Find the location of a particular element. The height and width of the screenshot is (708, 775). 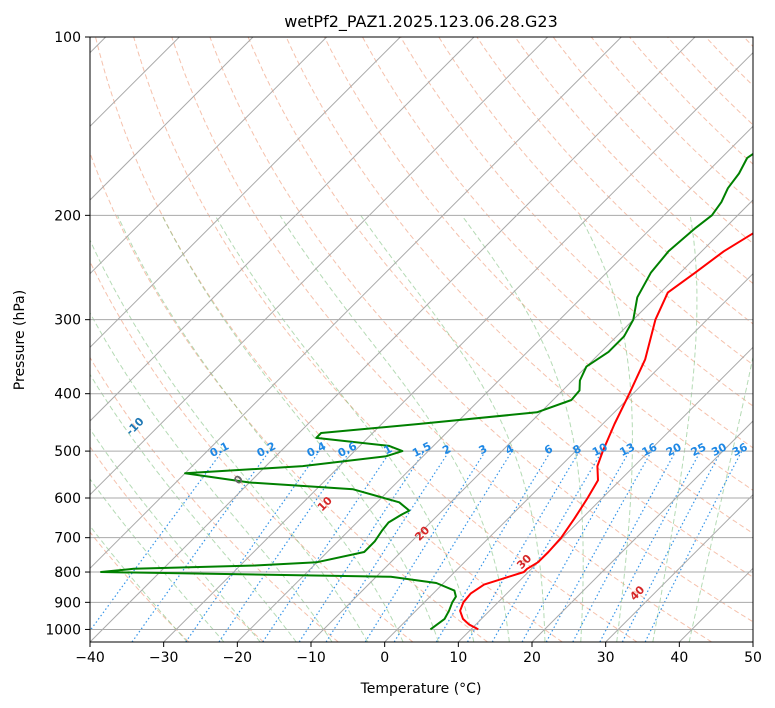

y-axis-ticks: 1000 900 800 700 600 500 400 300 200 100 is located at coordinates (67, 334).